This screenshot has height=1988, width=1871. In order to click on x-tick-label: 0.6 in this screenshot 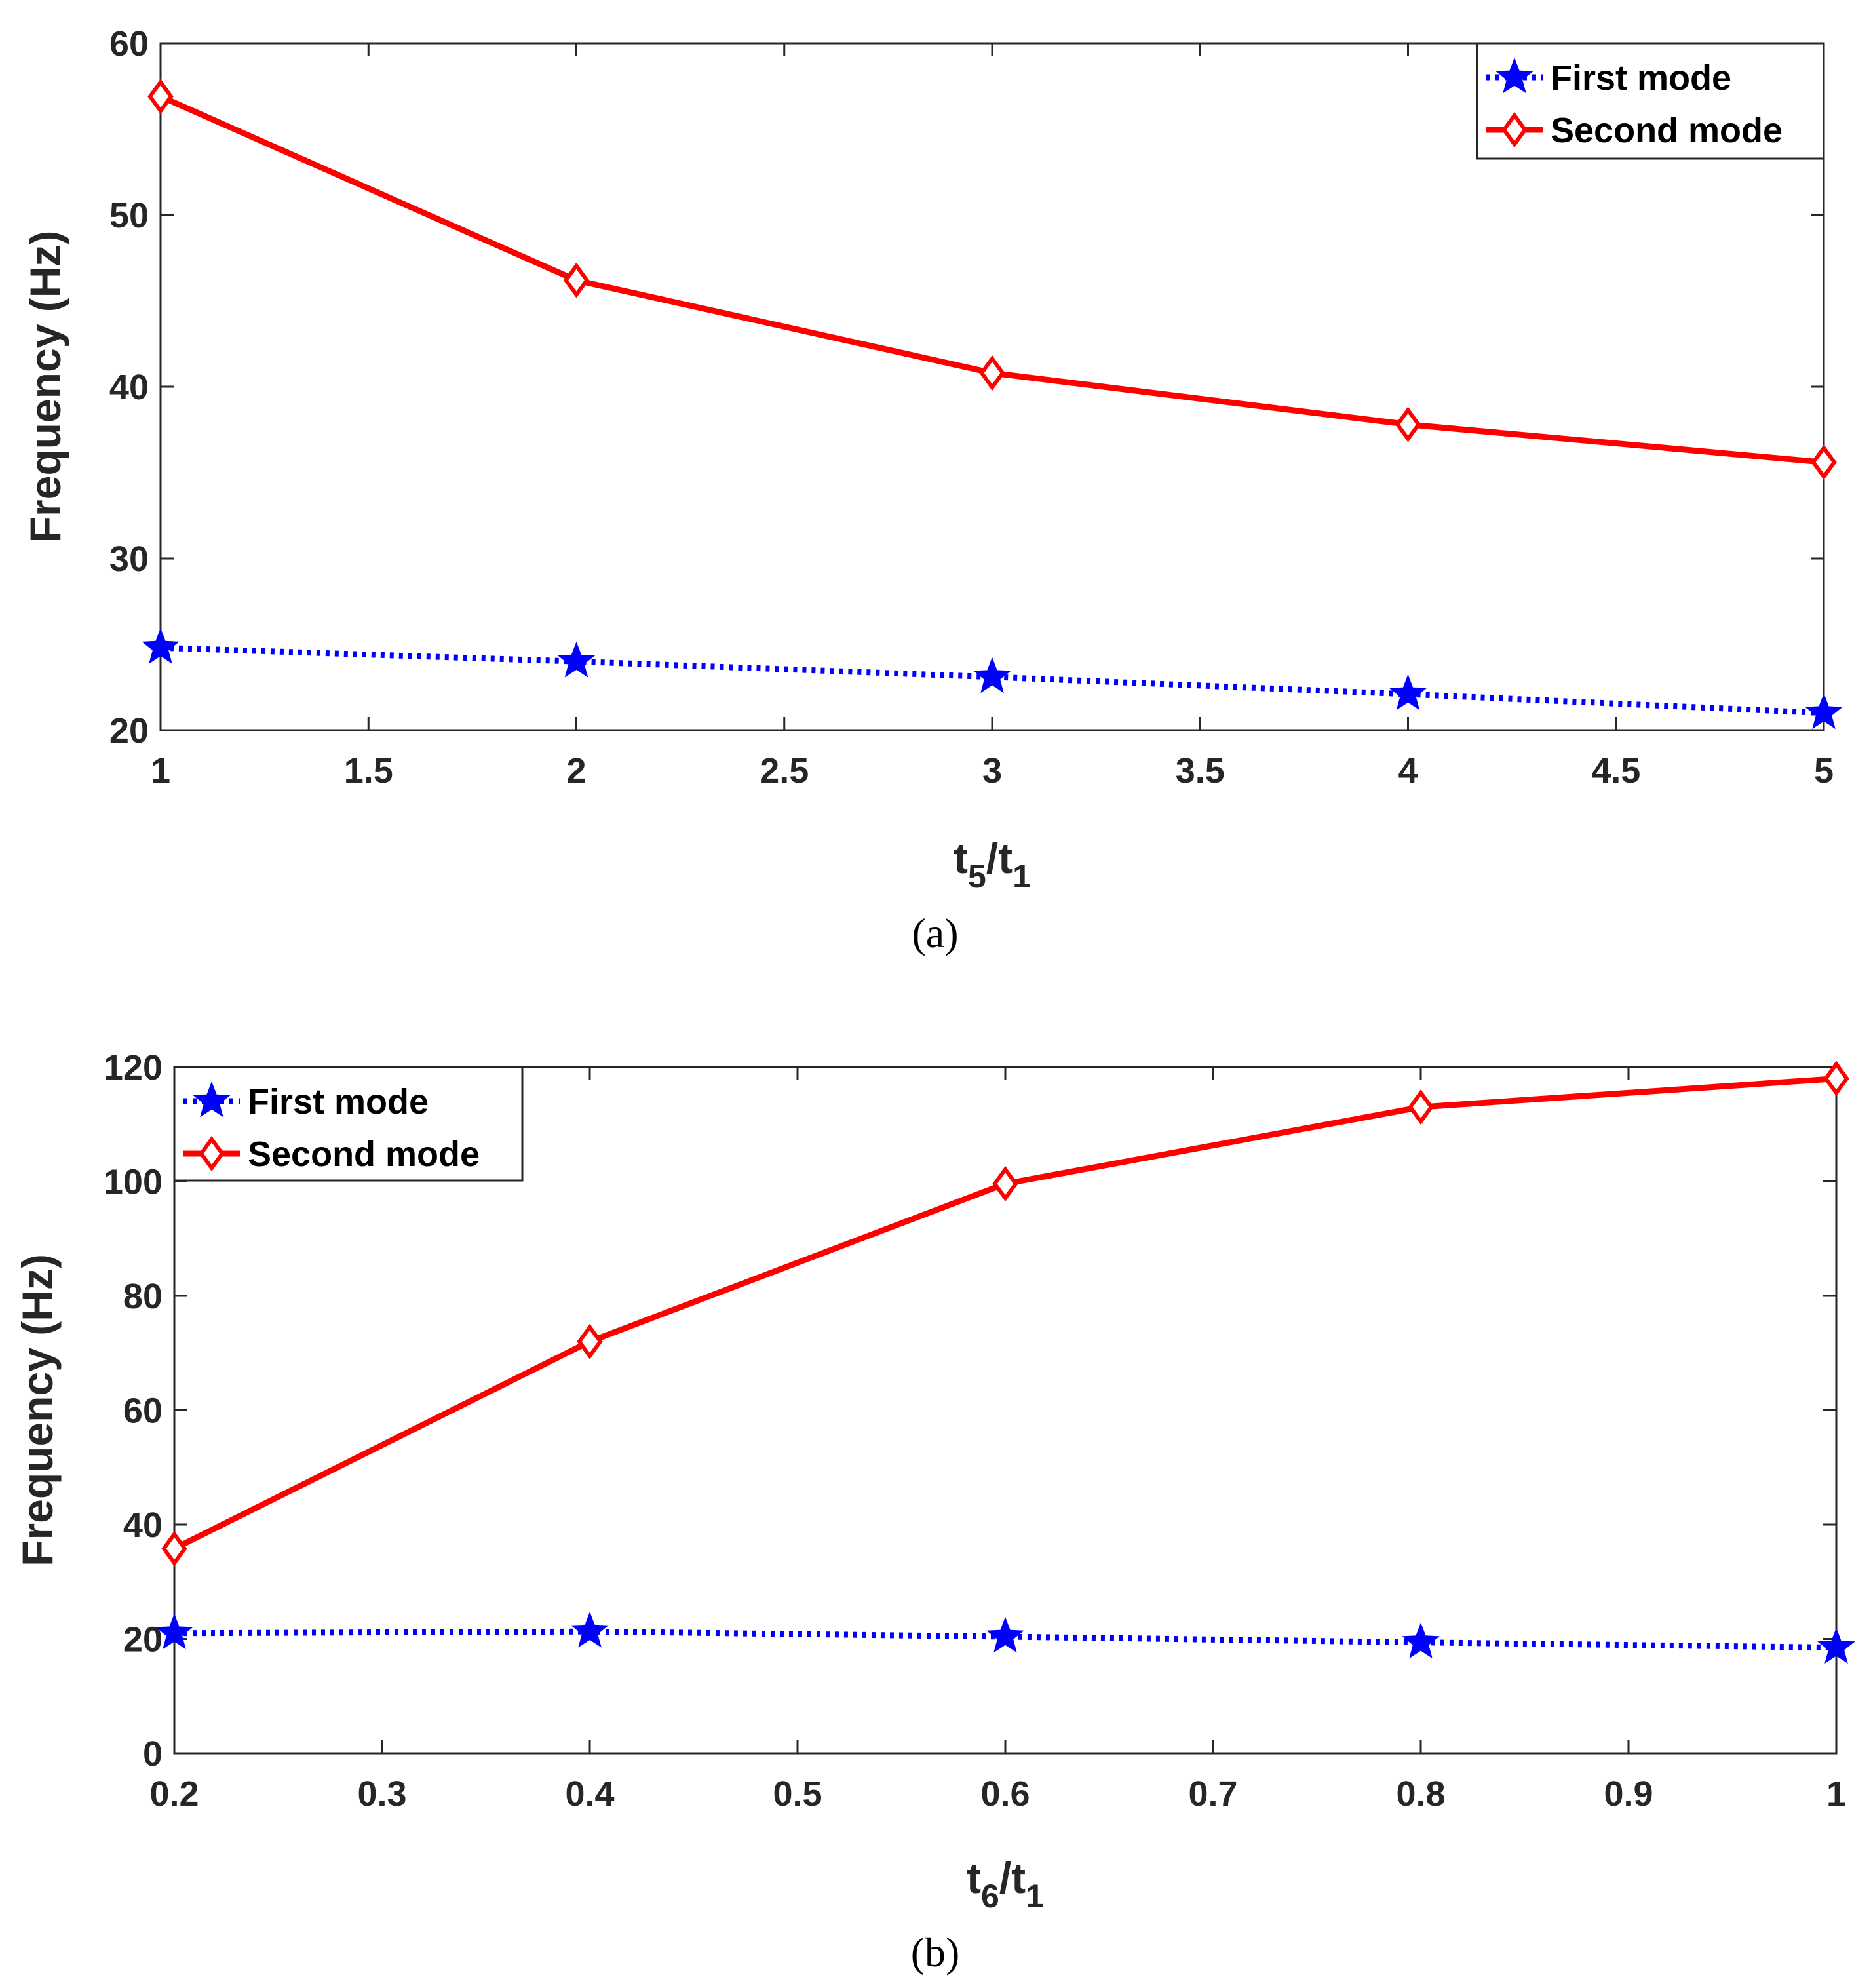, I will do `click(1005, 1794)`.